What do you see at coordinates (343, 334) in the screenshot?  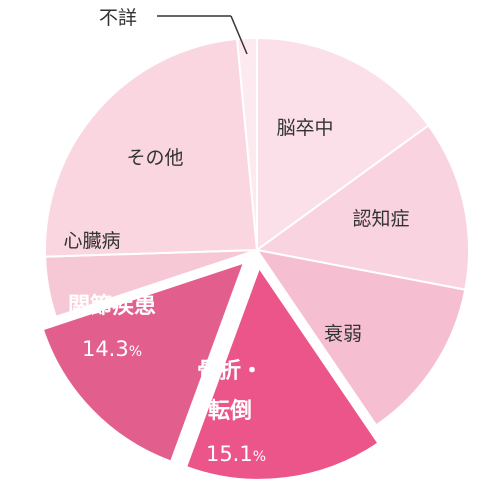 I see `label-frailty: 衰弱` at bounding box center [343, 334].